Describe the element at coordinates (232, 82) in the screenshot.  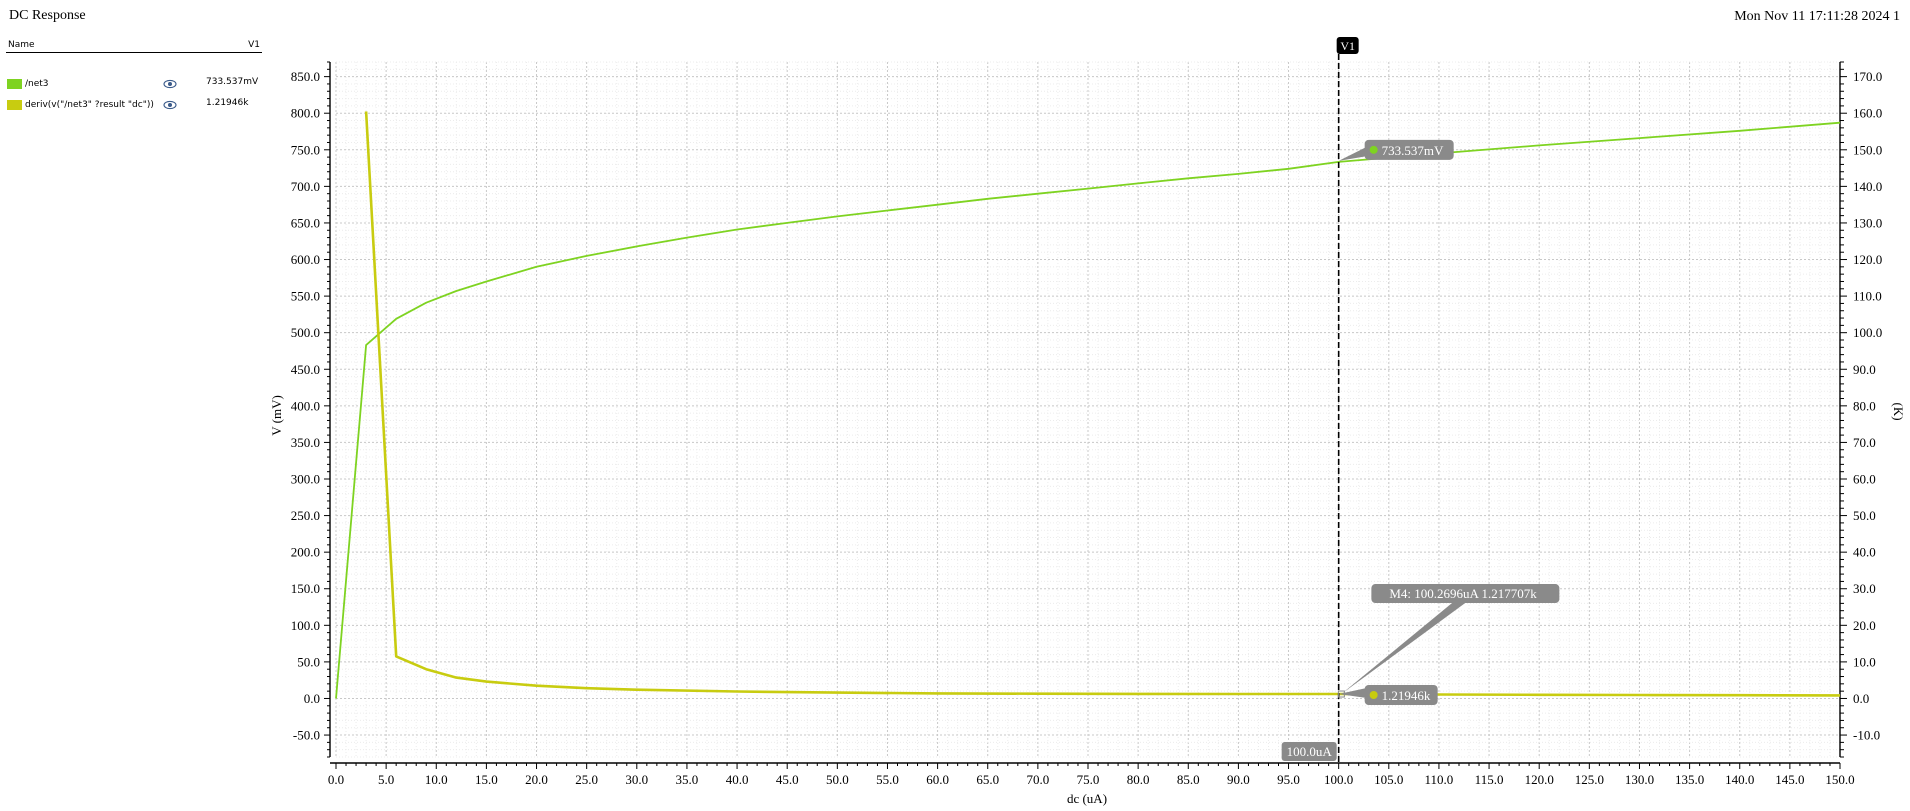
I see `legend-item-value: 733.537mV` at that location.